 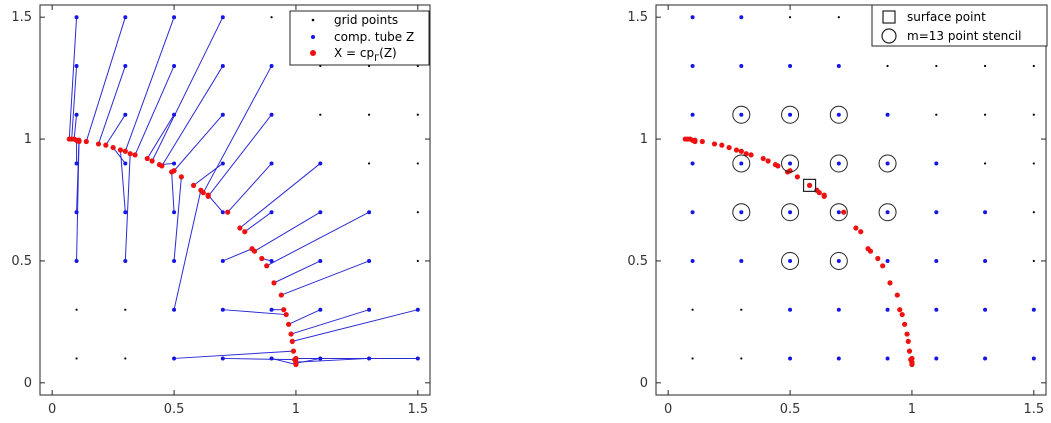 What do you see at coordinates (417, 409) in the screenshot?
I see `x-tick-label: 1.5` at bounding box center [417, 409].